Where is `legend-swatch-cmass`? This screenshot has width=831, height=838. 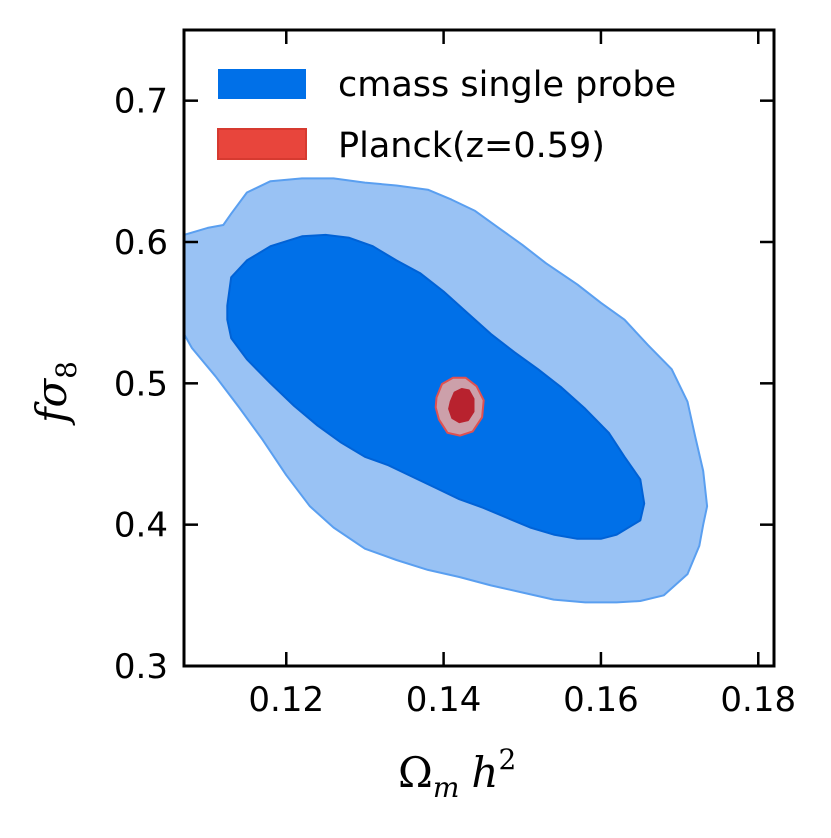 legend-swatch-cmass is located at coordinates (262, 84).